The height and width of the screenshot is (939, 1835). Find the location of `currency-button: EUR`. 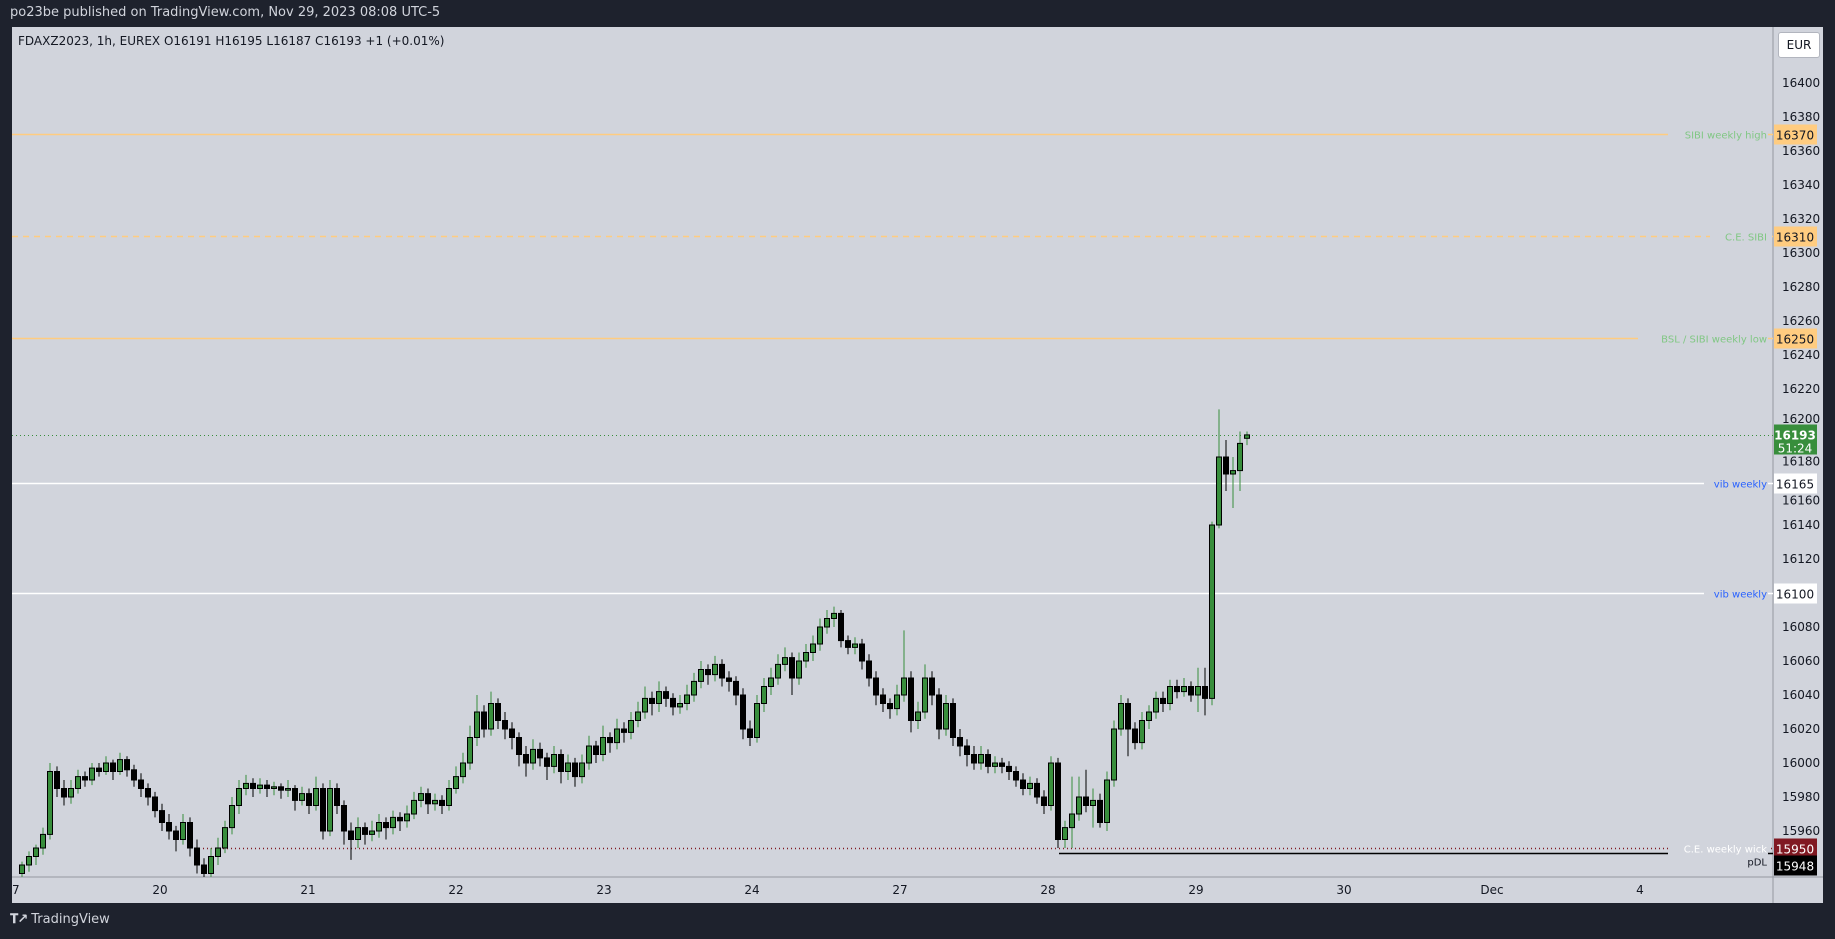

currency-button: EUR is located at coordinates (1799, 45).